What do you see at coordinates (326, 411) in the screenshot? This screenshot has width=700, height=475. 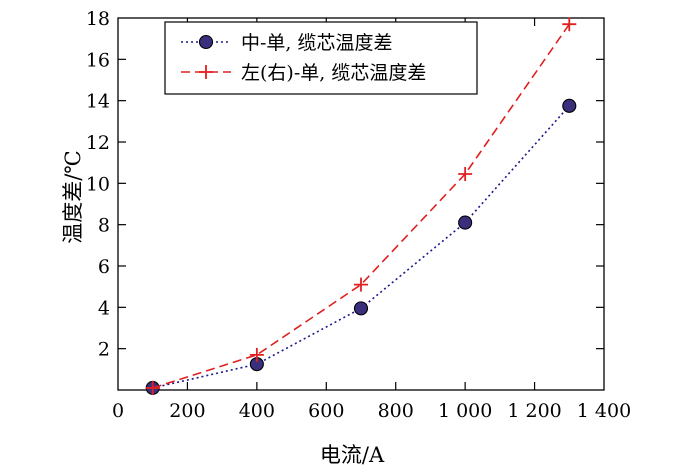 I see `x-tick-label: 600` at bounding box center [326, 411].